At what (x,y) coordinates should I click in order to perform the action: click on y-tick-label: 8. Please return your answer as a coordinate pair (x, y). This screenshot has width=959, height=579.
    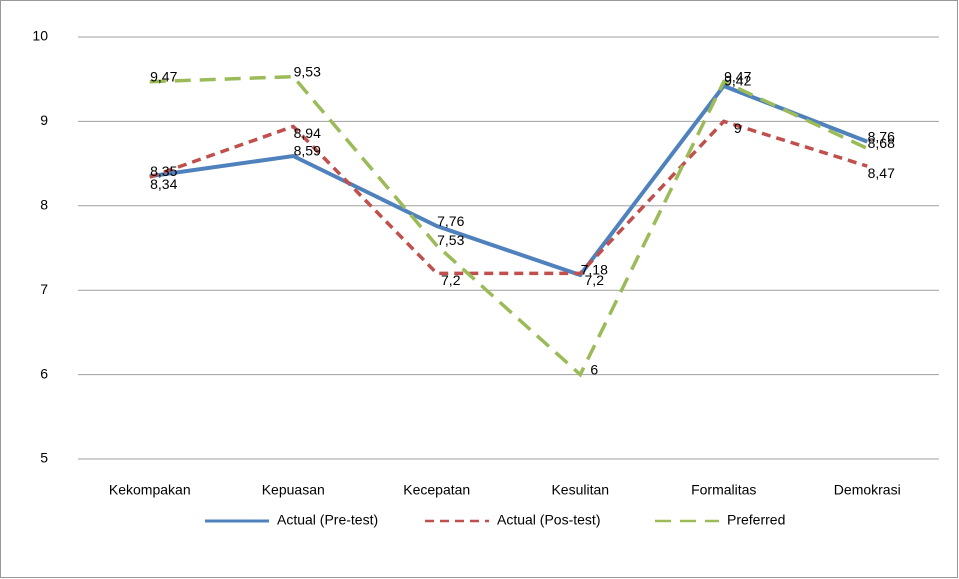
    Looking at the image, I should click on (44, 205).